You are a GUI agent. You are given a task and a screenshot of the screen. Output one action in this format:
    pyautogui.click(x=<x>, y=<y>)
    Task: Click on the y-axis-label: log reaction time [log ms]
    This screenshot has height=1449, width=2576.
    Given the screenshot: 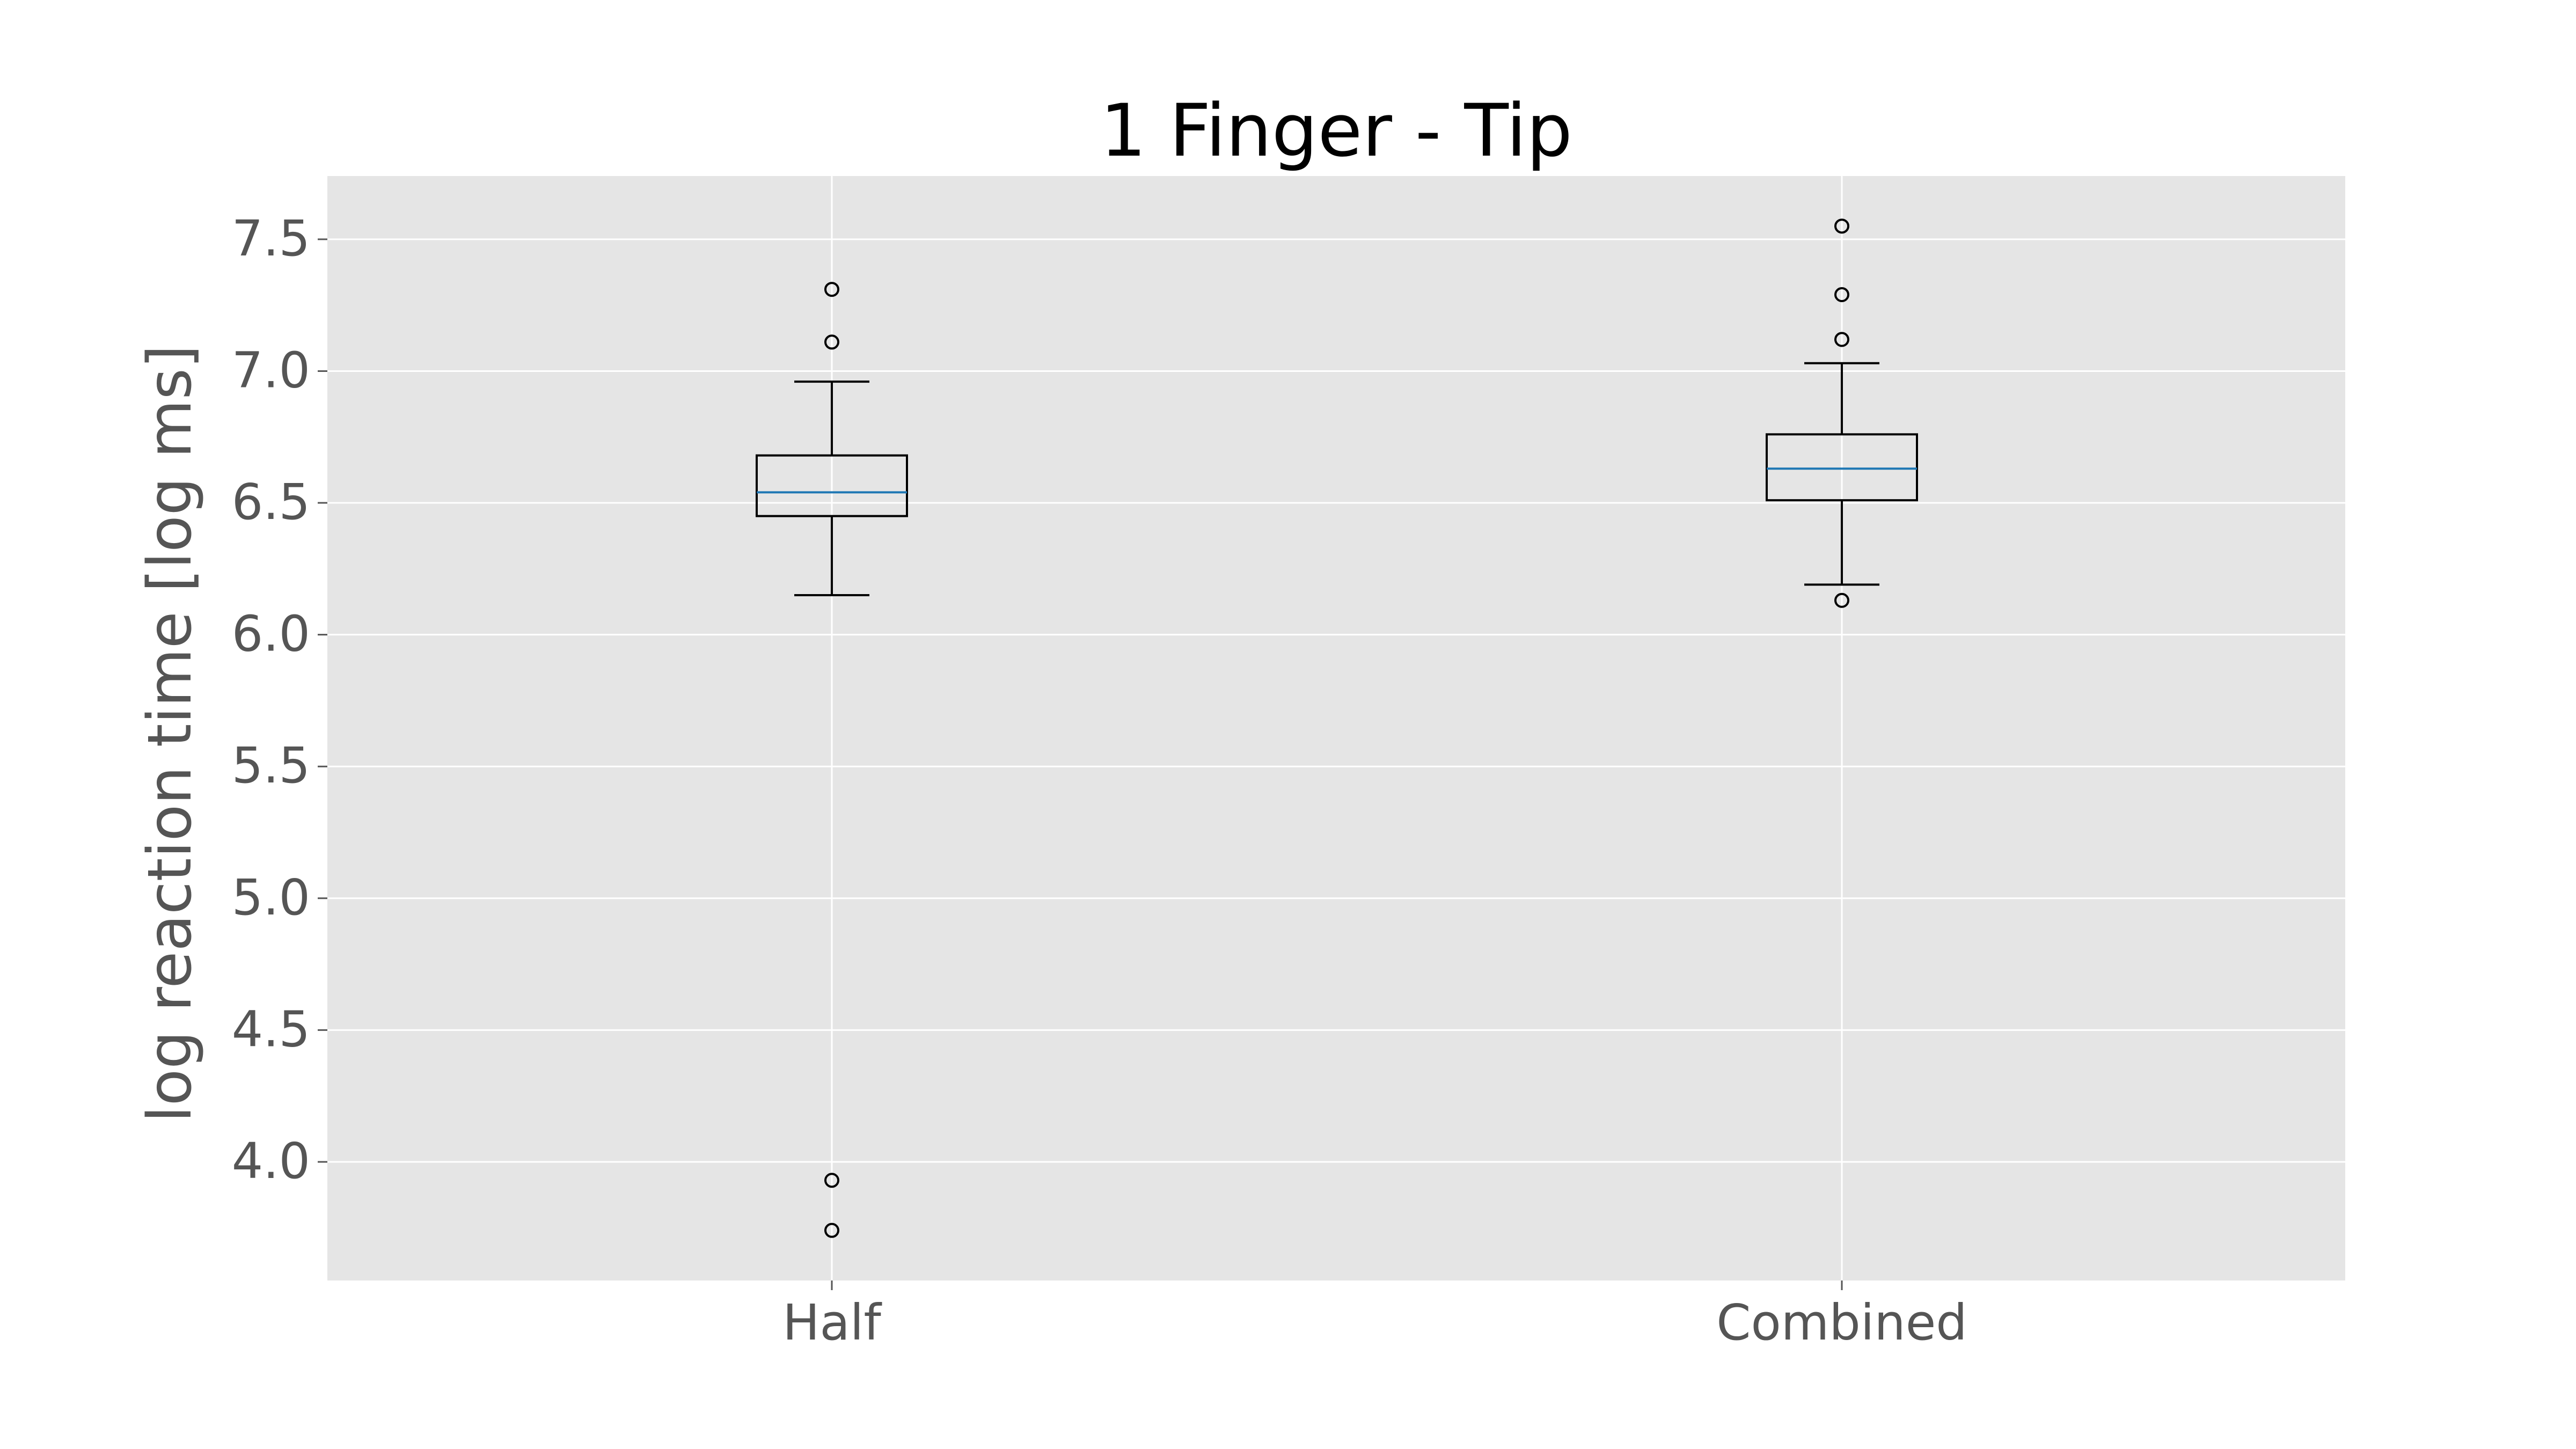 What is the action you would take?
    pyautogui.click(x=170, y=734)
    